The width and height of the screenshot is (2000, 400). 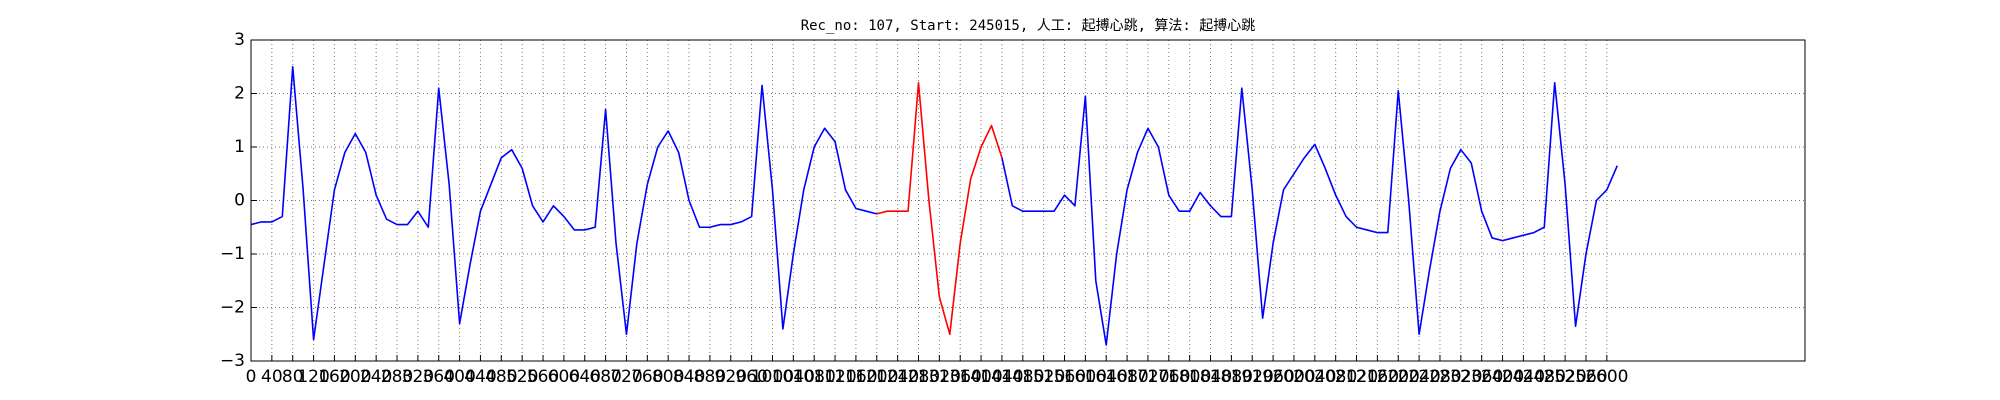 What do you see at coordinates (897, 377) in the screenshot?
I see `x-tick-label: 1240` at bounding box center [897, 377].